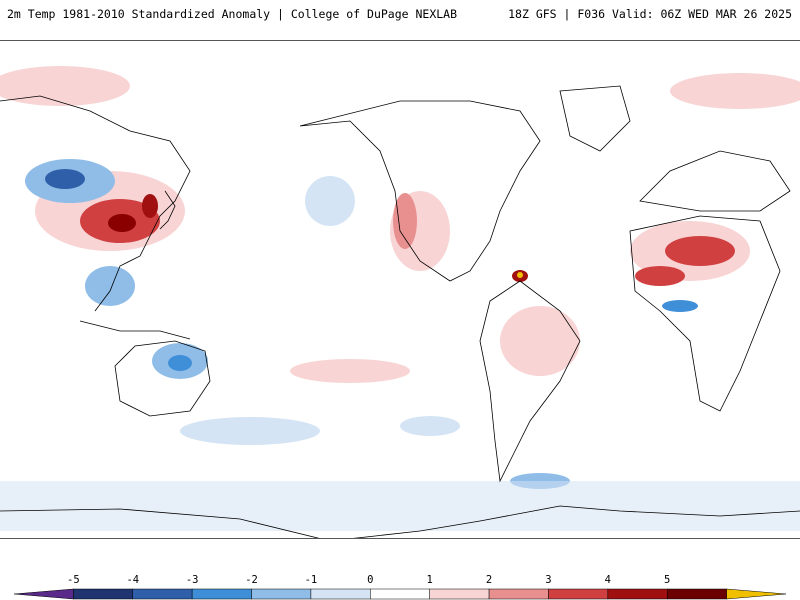 The width and height of the screenshot is (800, 600). I want to click on colorbar-label: -1, so click(311, 580).